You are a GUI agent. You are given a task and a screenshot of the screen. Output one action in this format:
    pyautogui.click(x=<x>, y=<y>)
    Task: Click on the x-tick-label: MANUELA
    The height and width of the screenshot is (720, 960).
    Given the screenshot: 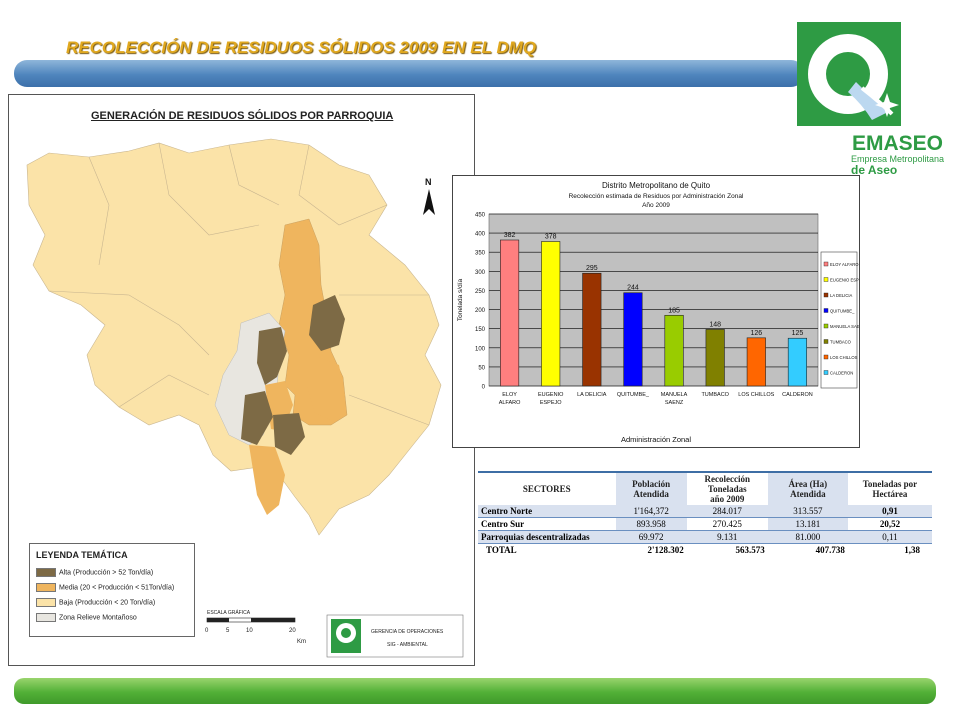 What is the action you would take?
    pyautogui.click(x=674, y=395)
    